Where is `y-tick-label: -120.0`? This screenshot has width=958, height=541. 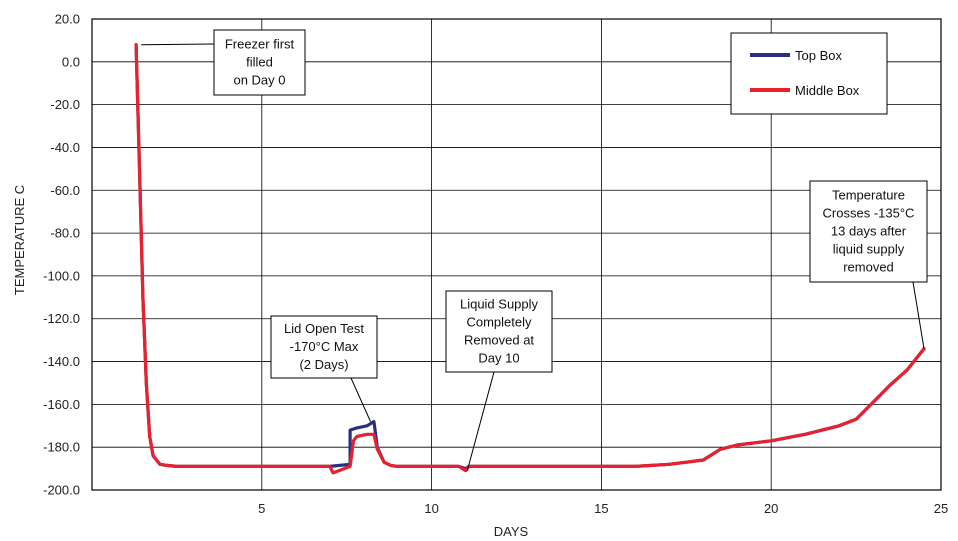 y-tick-label: -120.0 is located at coordinates (61, 318).